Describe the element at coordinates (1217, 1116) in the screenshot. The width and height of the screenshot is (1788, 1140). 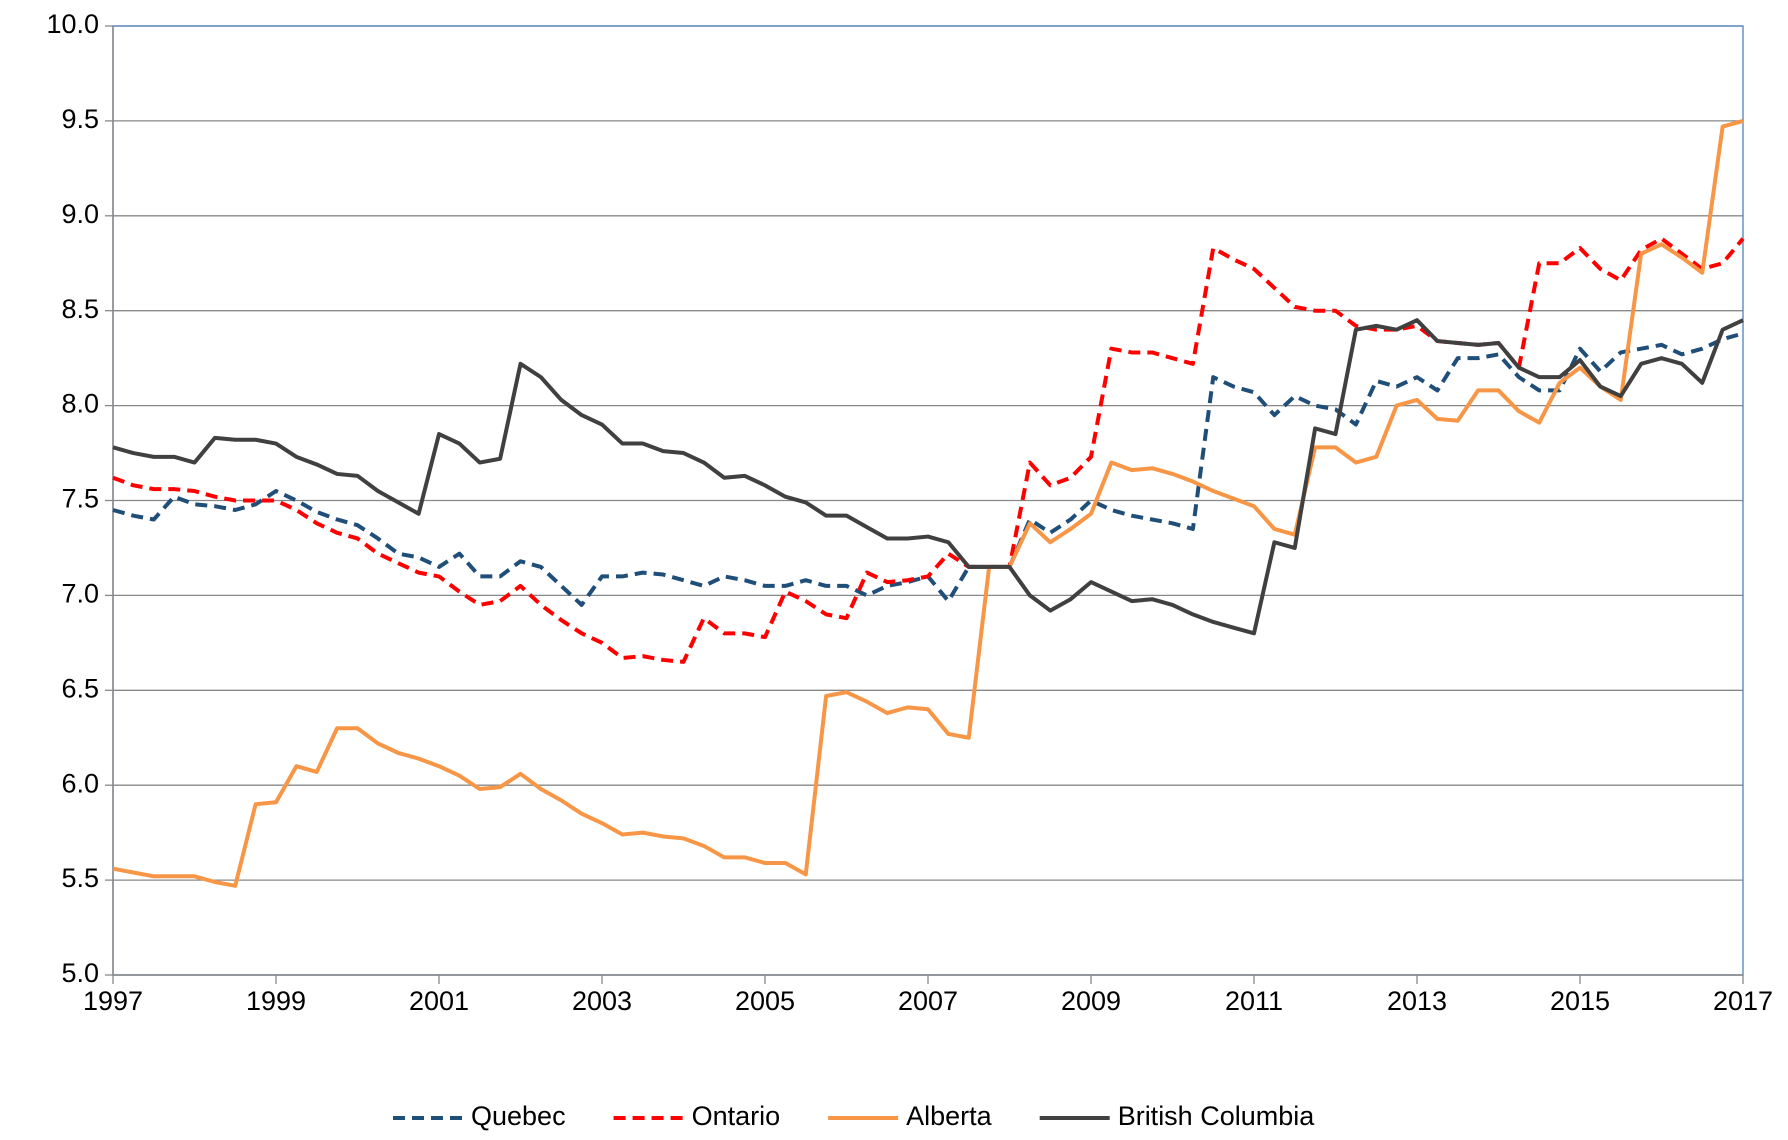
I see `legend-label: British Columbia` at that location.